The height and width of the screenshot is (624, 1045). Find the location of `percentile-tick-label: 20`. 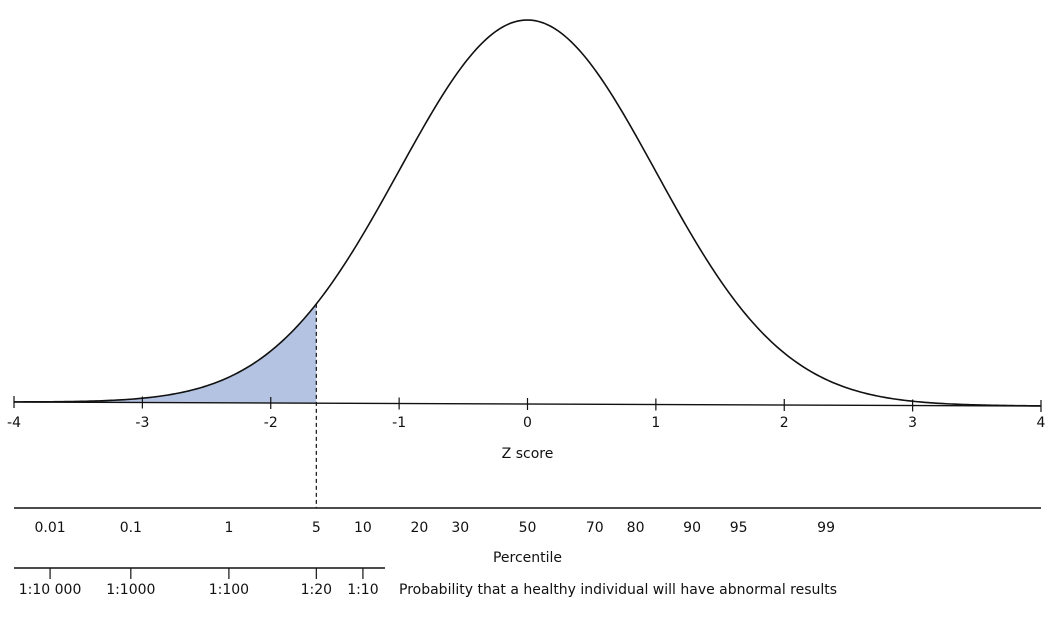

percentile-tick-label: 20 is located at coordinates (419, 528).